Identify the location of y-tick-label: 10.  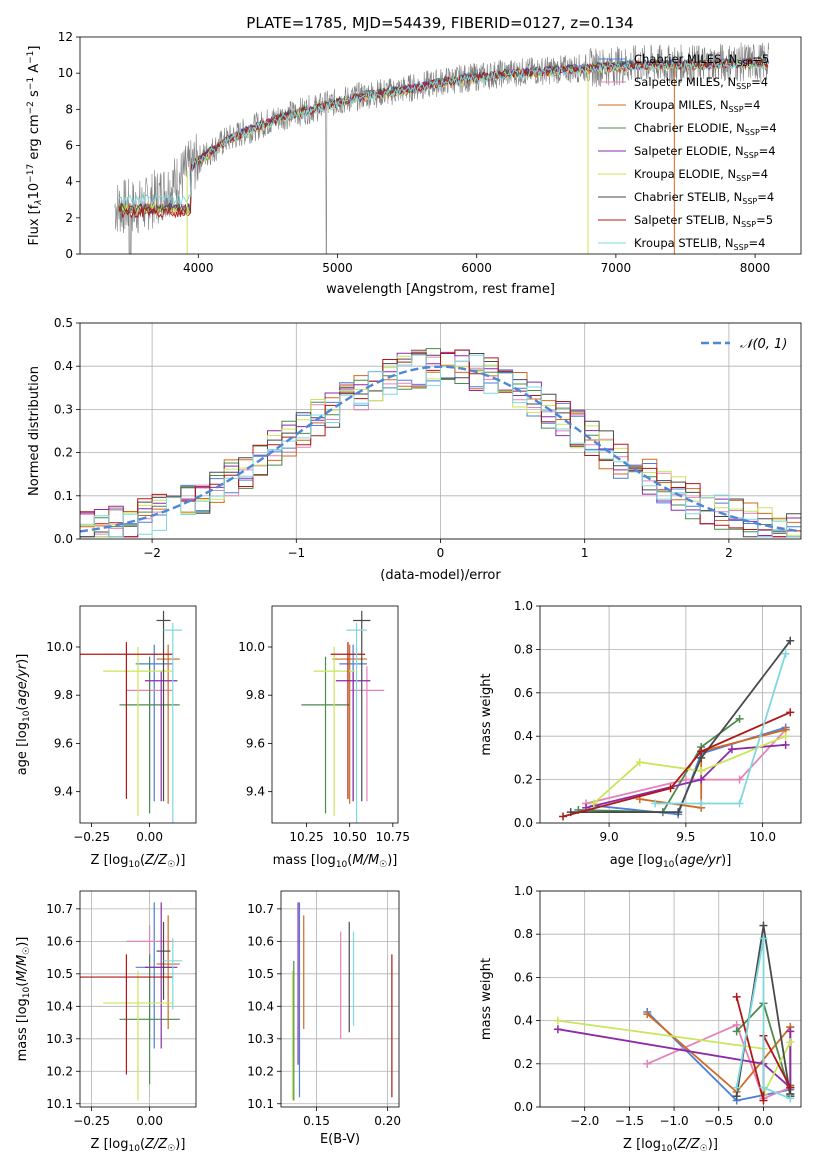
(65, 73).